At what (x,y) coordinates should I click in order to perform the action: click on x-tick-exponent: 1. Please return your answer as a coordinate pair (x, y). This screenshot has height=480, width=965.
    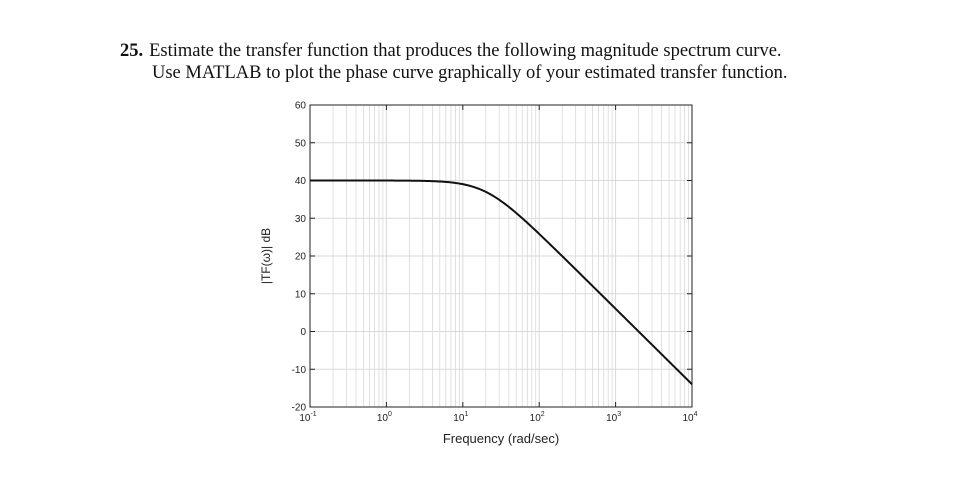
    Looking at the image, I should click on (466, 414).